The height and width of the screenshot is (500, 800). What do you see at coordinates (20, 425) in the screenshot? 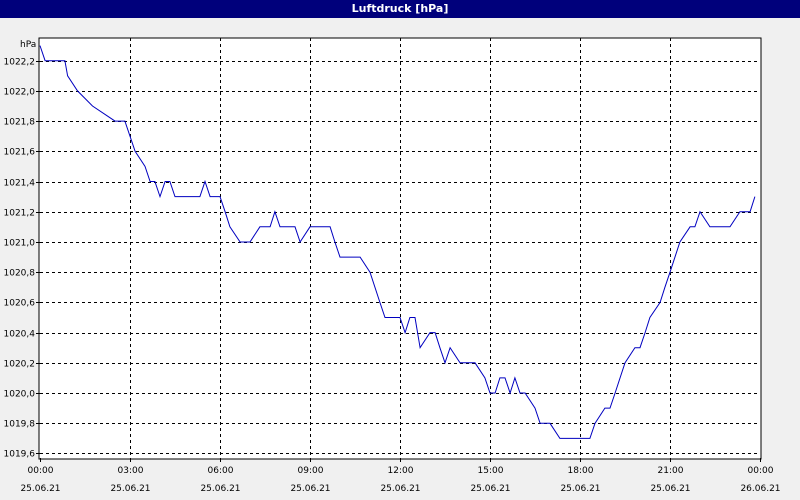
I see `y-tick-label: 1019,8` at bounding box center [20, 425].